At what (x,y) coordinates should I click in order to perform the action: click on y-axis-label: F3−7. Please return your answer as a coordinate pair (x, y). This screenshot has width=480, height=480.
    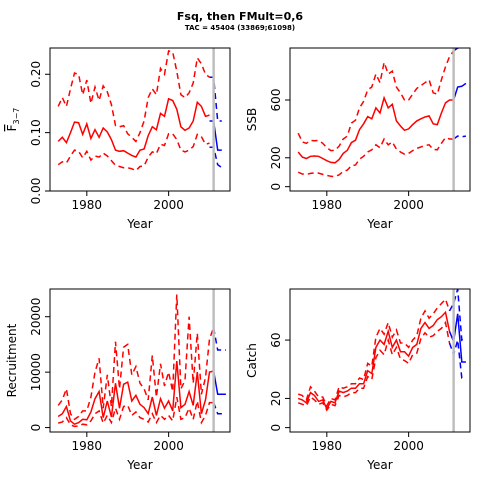
    Looking at the image, I should click on (13, 120).